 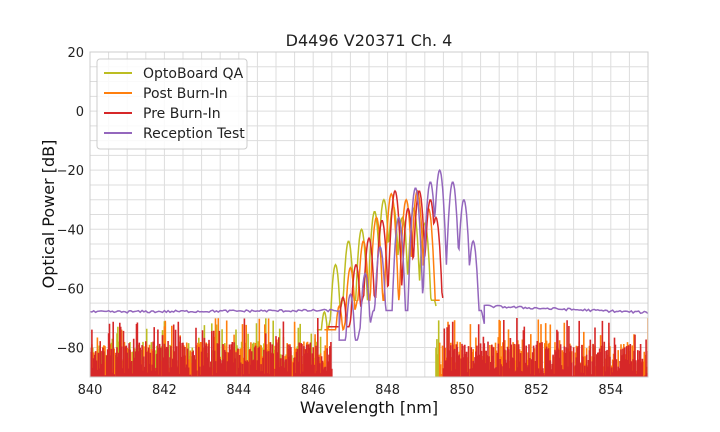 I want to click on y-axis-label: Optical Power [dB], so click(x=48, y=214).